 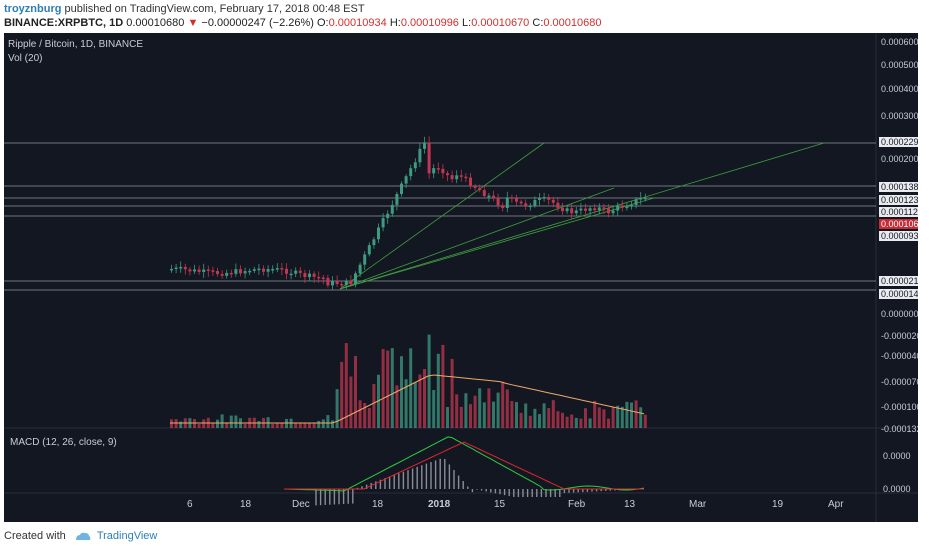 I want to click on price-axis-label: 0.00022943, so click(x=898, y=142).